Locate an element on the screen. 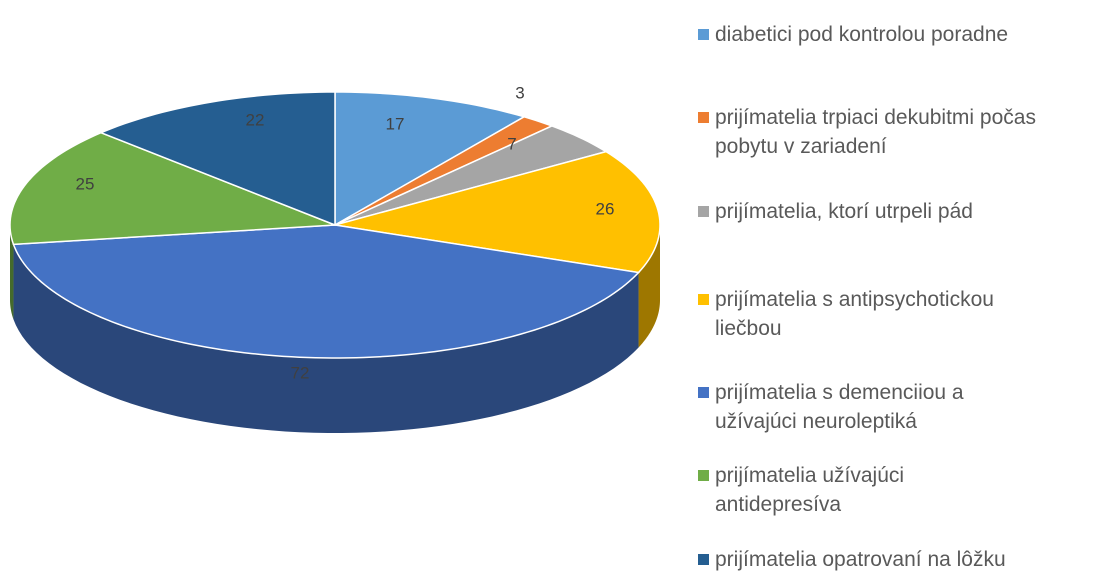 Image resolution: width=1105 pixels, height=576 pixels. legend-item: prijímatelia, ktorí utrpeli pád is located at coordinates (898, 211).